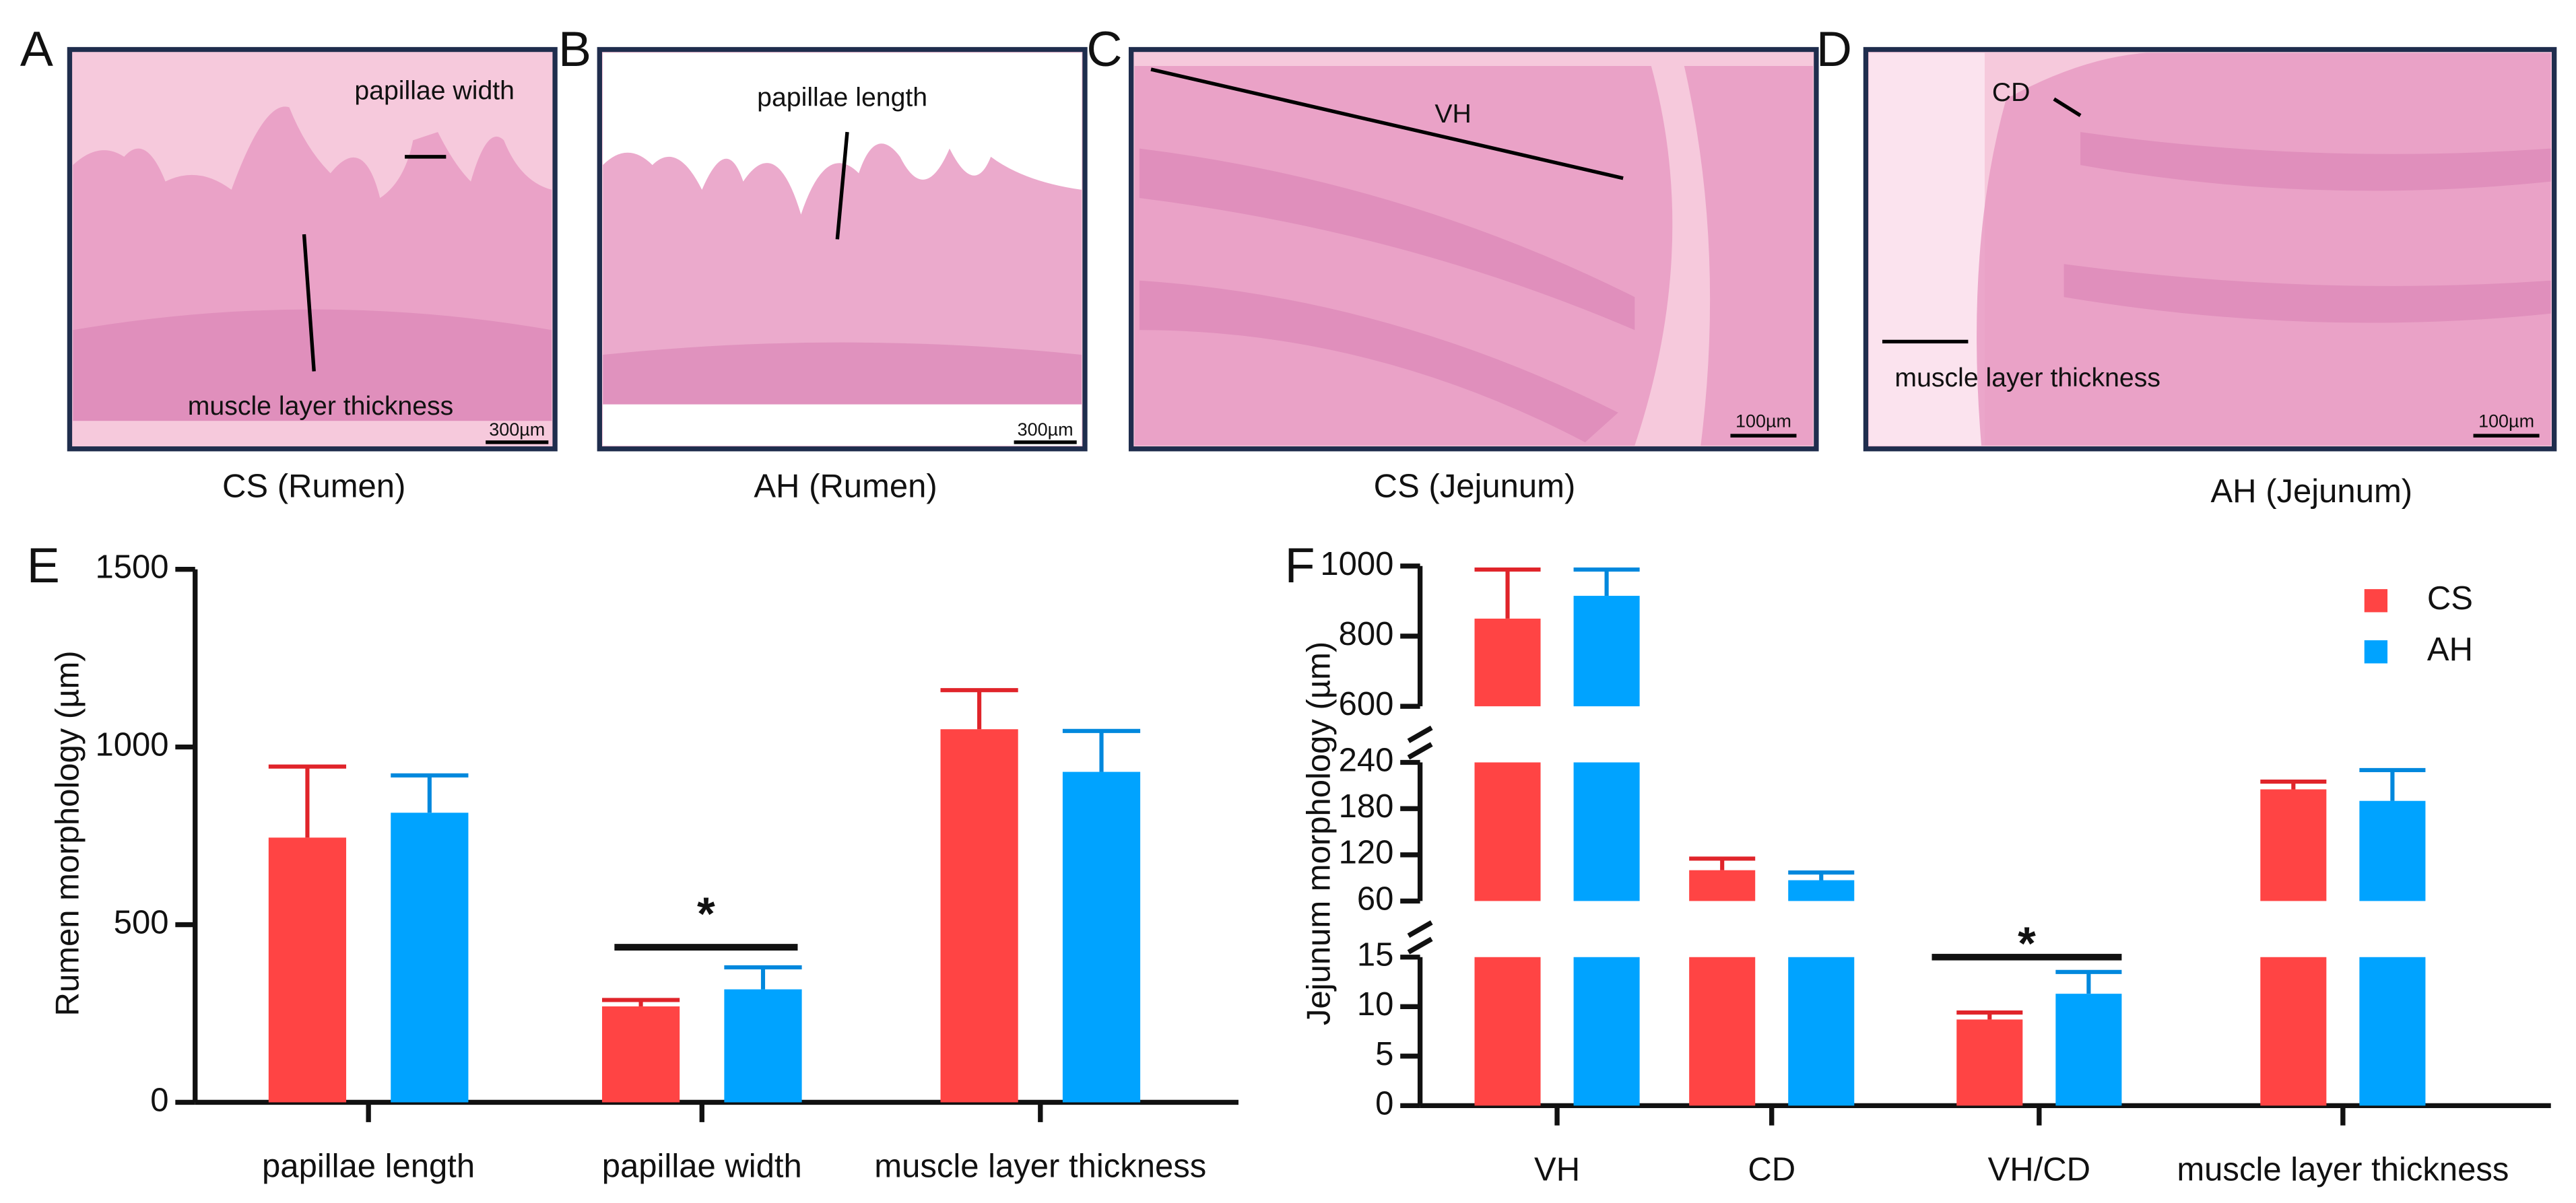 This screenshot has width=2576, height=1203. What do you see at coordinates (1300, 565) in the screenshot?
I see `panel-letter: F` at bounding box center [1300, 565].